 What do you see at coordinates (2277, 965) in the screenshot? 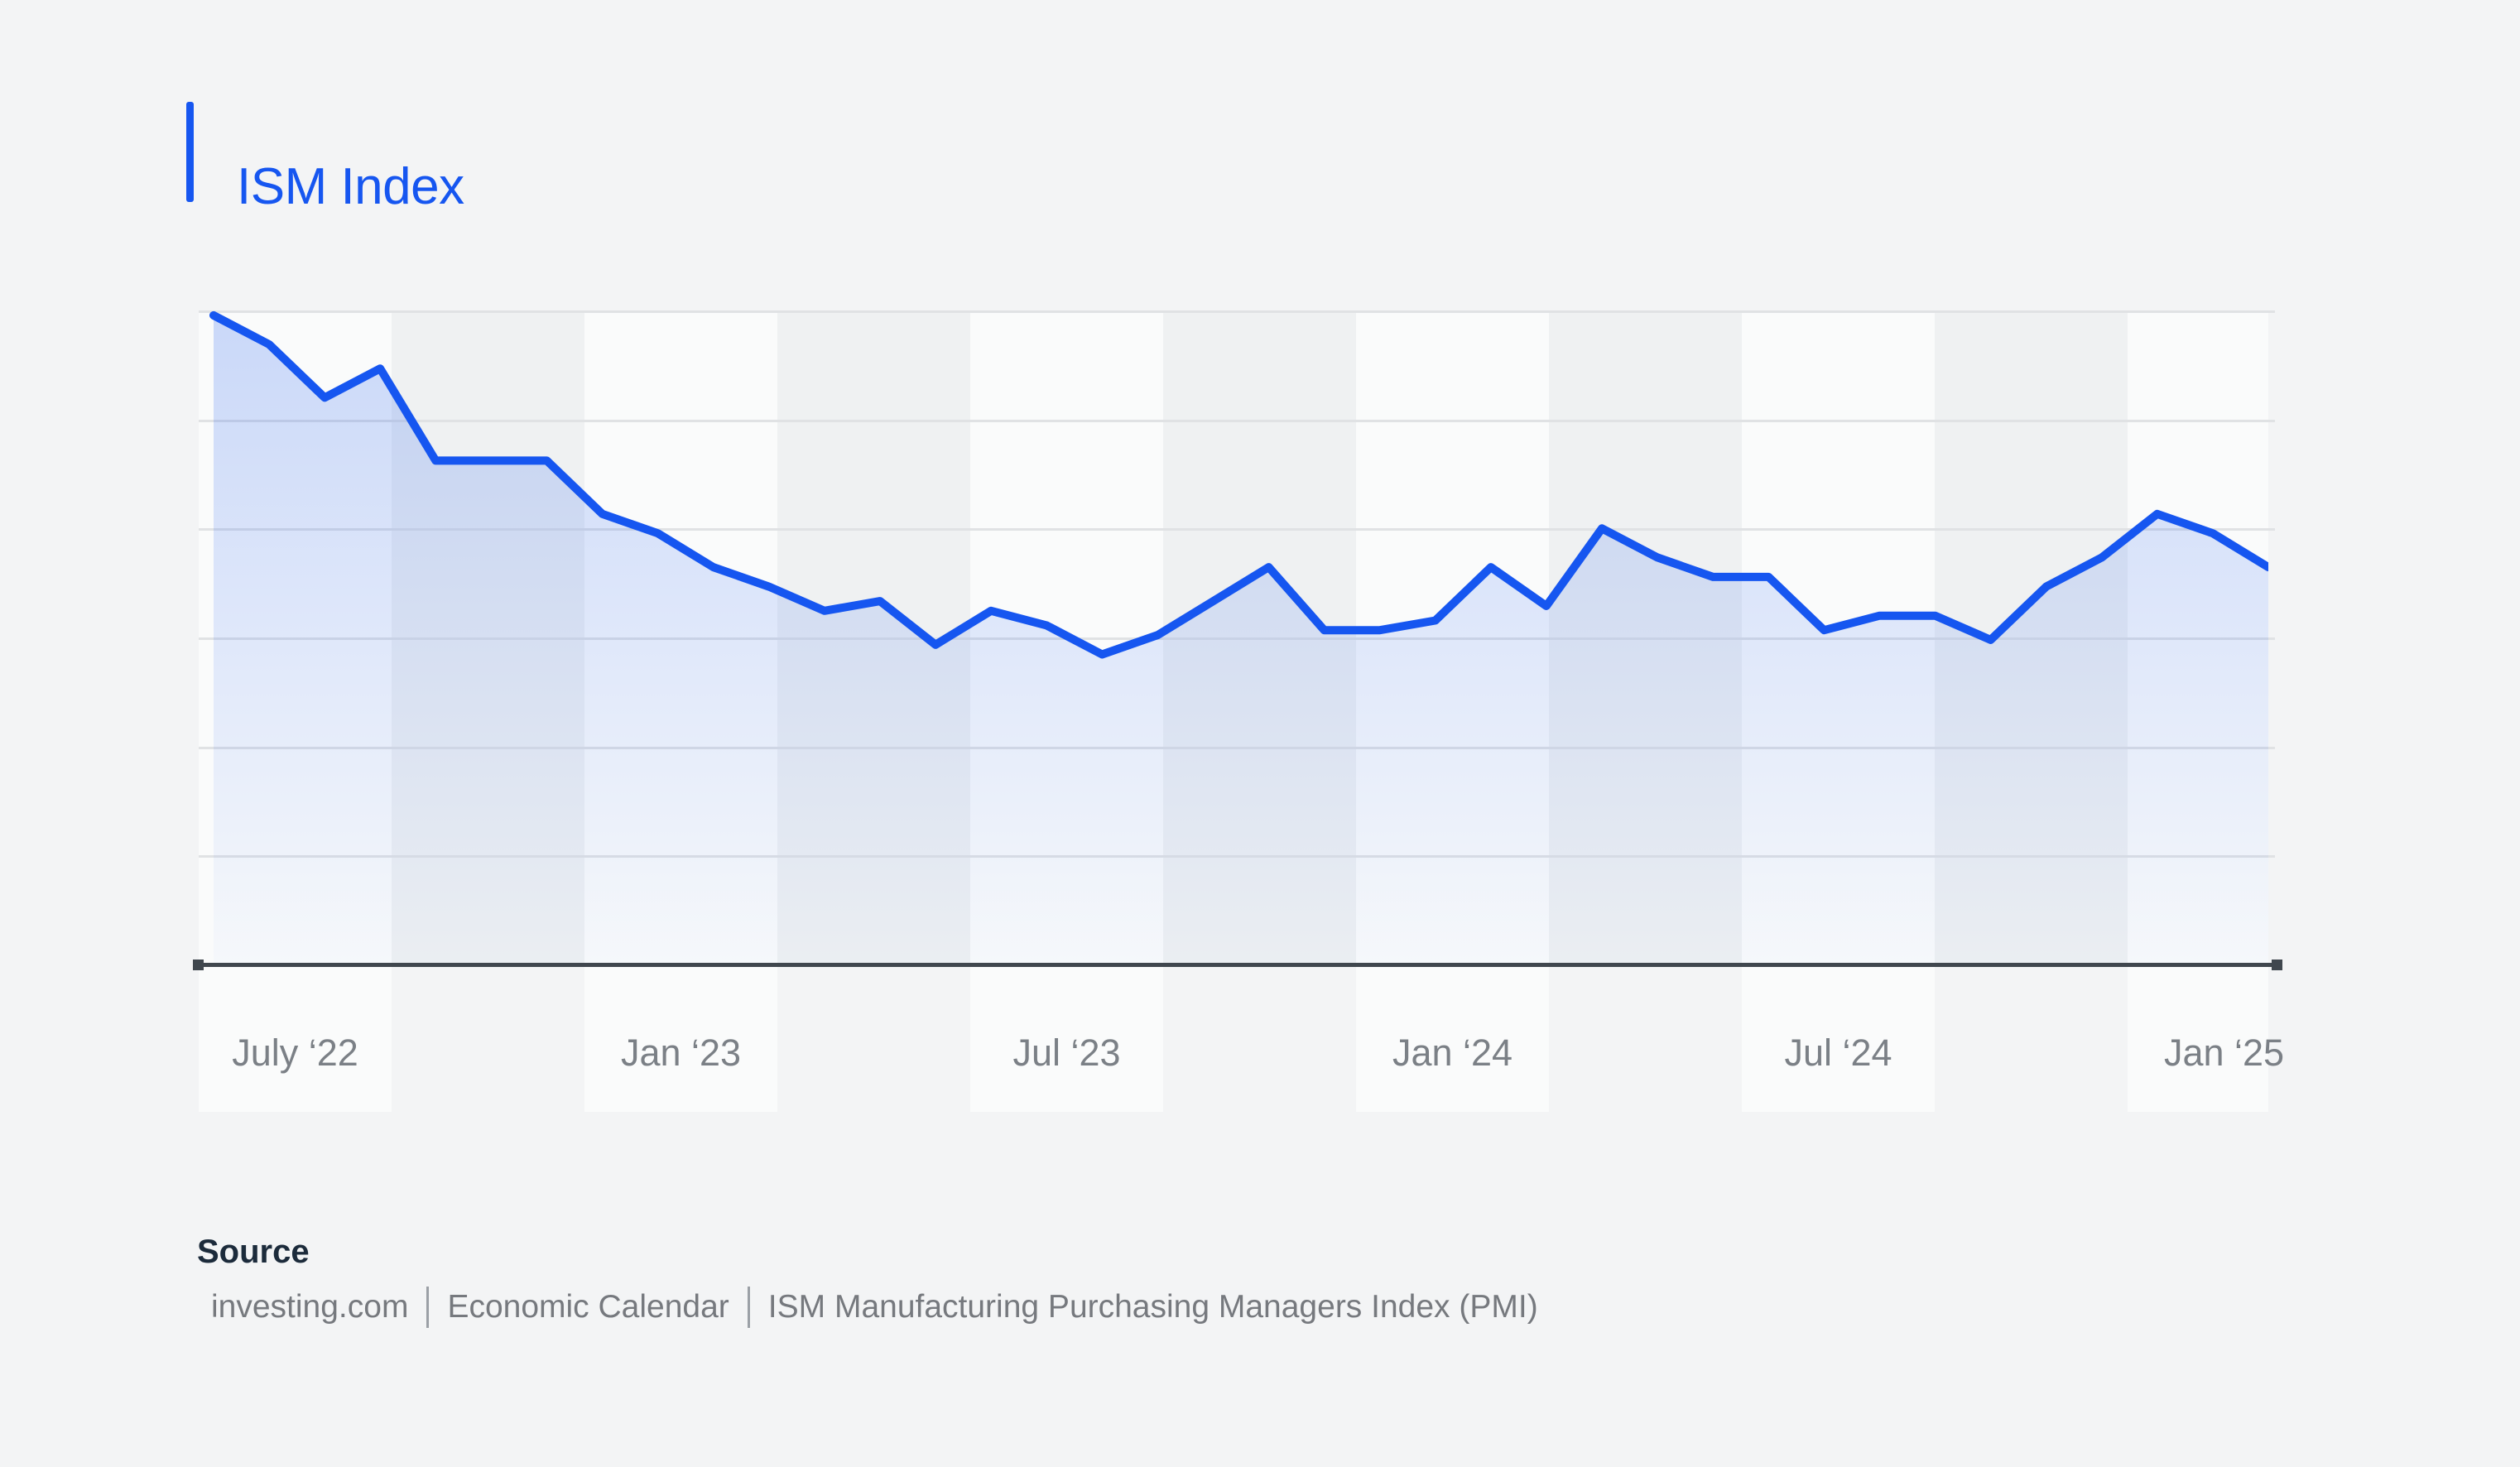
I see `x-axis-right-cap` at bounding box center [2277, 965].